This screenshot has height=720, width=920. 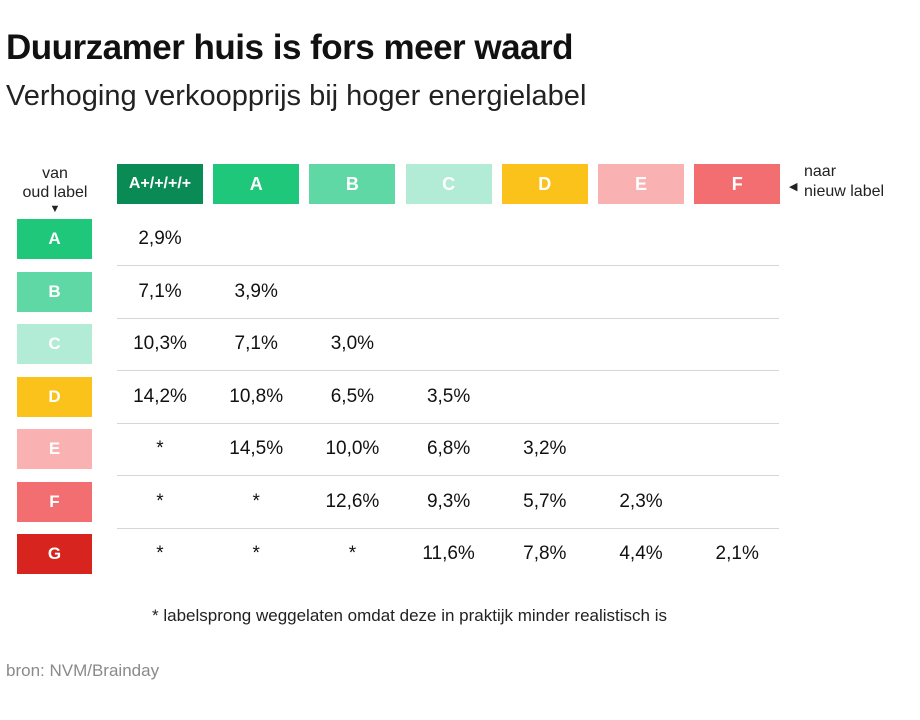 I want to click on table-cell: 11,6%, so click(x=448, y=553).